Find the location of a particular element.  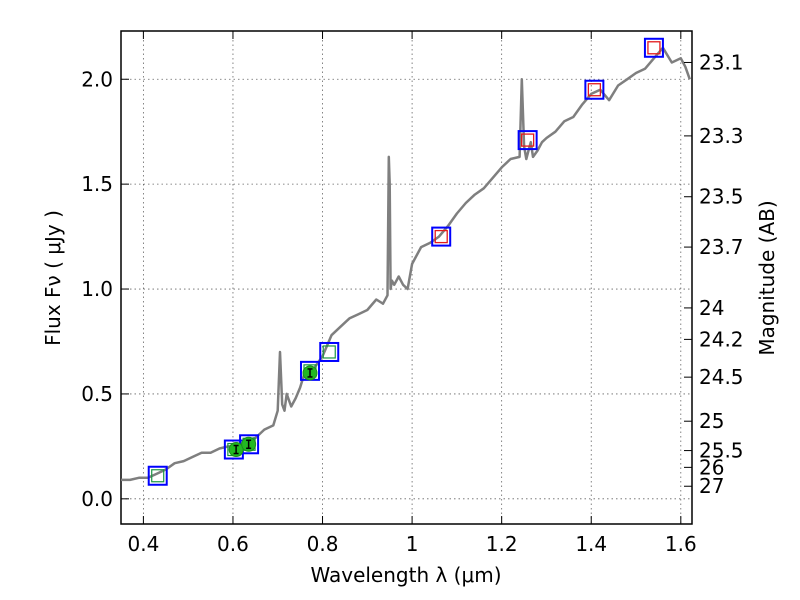

right-tick-label: 25 is located at coordinates (711, 421).